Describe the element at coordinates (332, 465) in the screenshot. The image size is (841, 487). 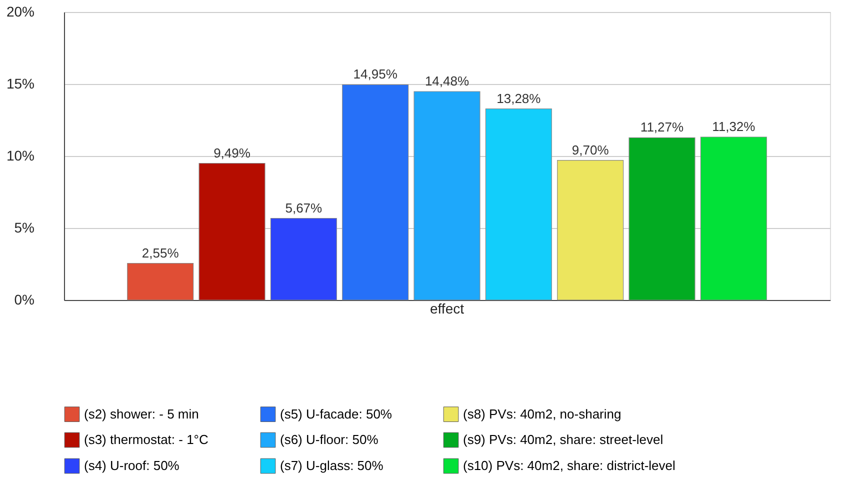
I see `legend-label: (s7) U-glass: 50%` at that location.